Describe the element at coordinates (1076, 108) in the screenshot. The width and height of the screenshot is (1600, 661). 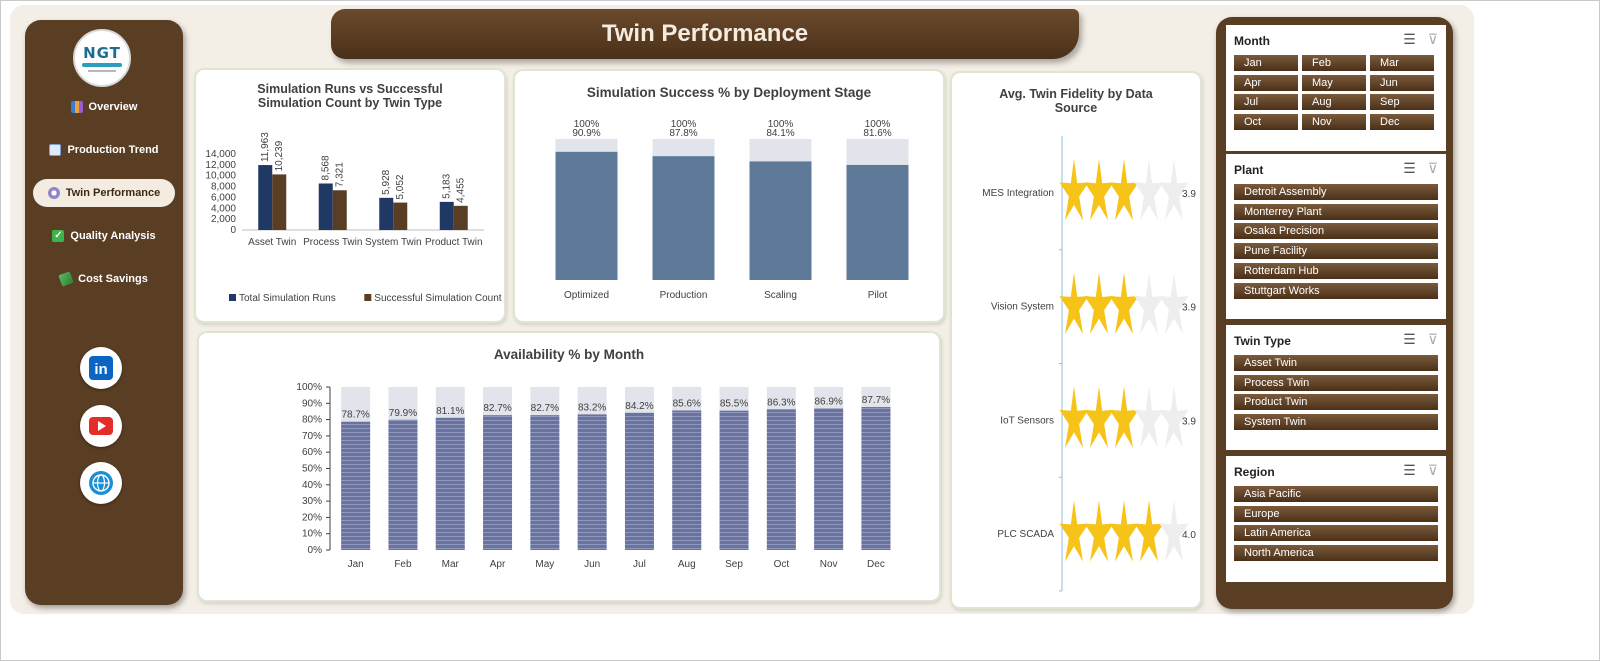
I see `title-line: Source` at that location.